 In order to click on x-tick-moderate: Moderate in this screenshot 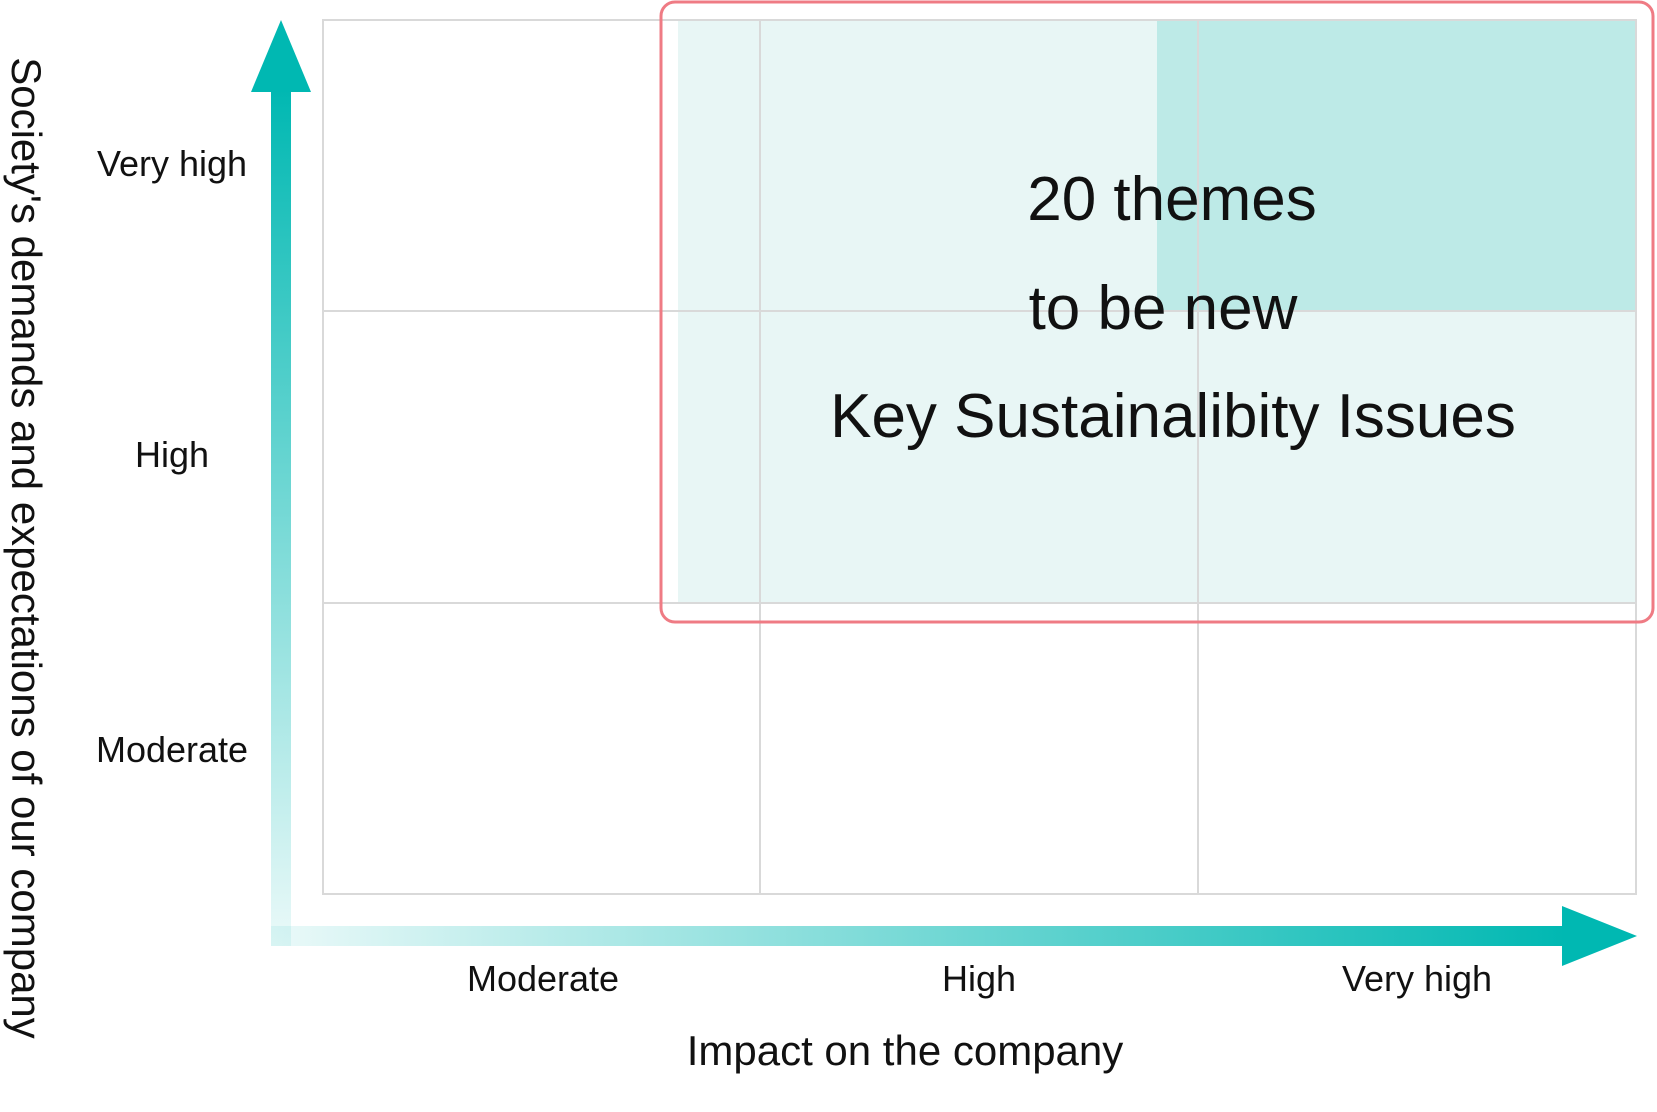, I will do `click(543, 978)`.